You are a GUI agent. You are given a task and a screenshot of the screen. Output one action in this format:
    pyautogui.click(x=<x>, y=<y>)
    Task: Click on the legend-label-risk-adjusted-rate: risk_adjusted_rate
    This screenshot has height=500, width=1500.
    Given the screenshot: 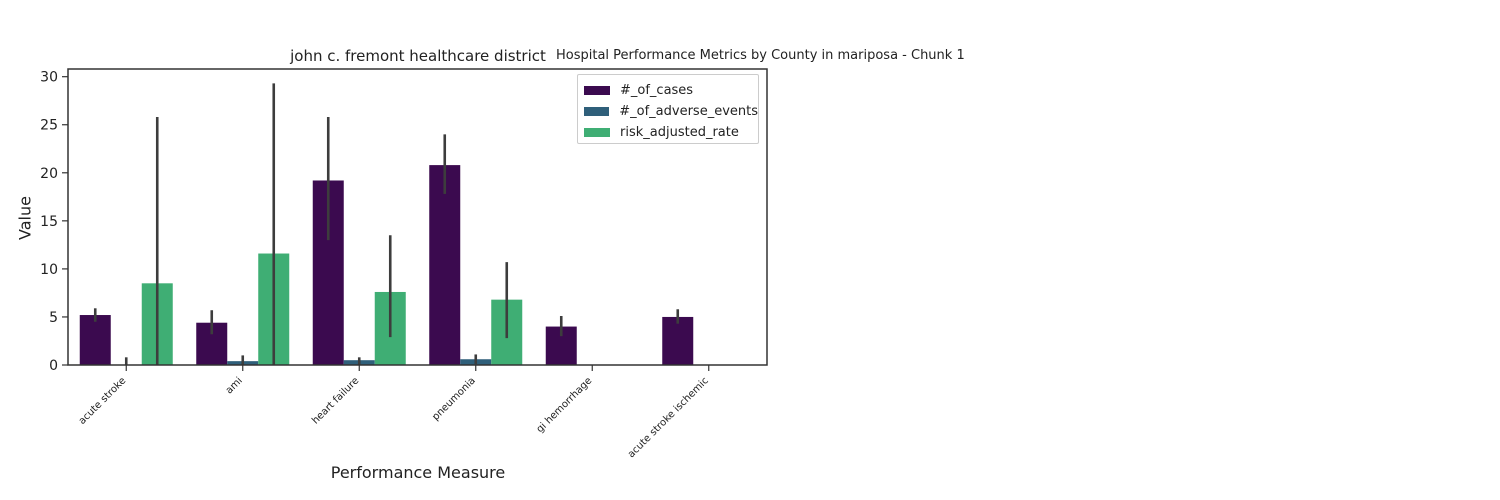 What is the action you would take?
    pyautogui.click(x=679, y=132)
    